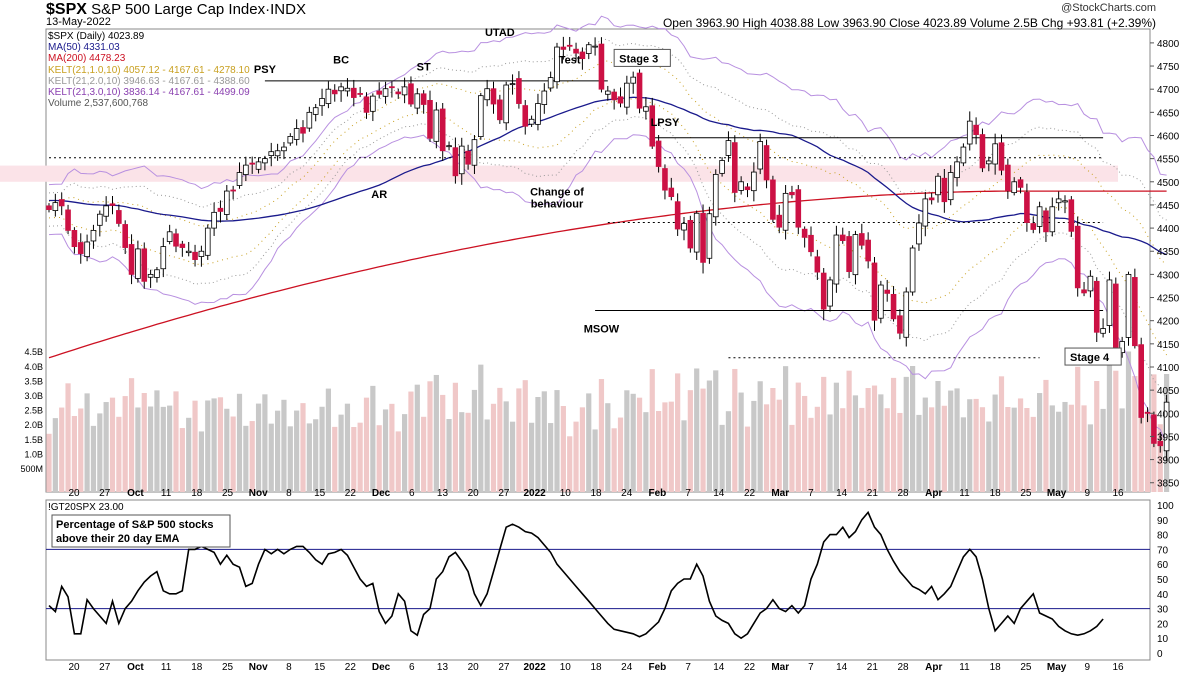 This screenshot has width=1200, height=680. Describe the element at coordinates (1108, 8) in the screenshot. I see `stockcharts-logo: @StockCharts.com` at that location.